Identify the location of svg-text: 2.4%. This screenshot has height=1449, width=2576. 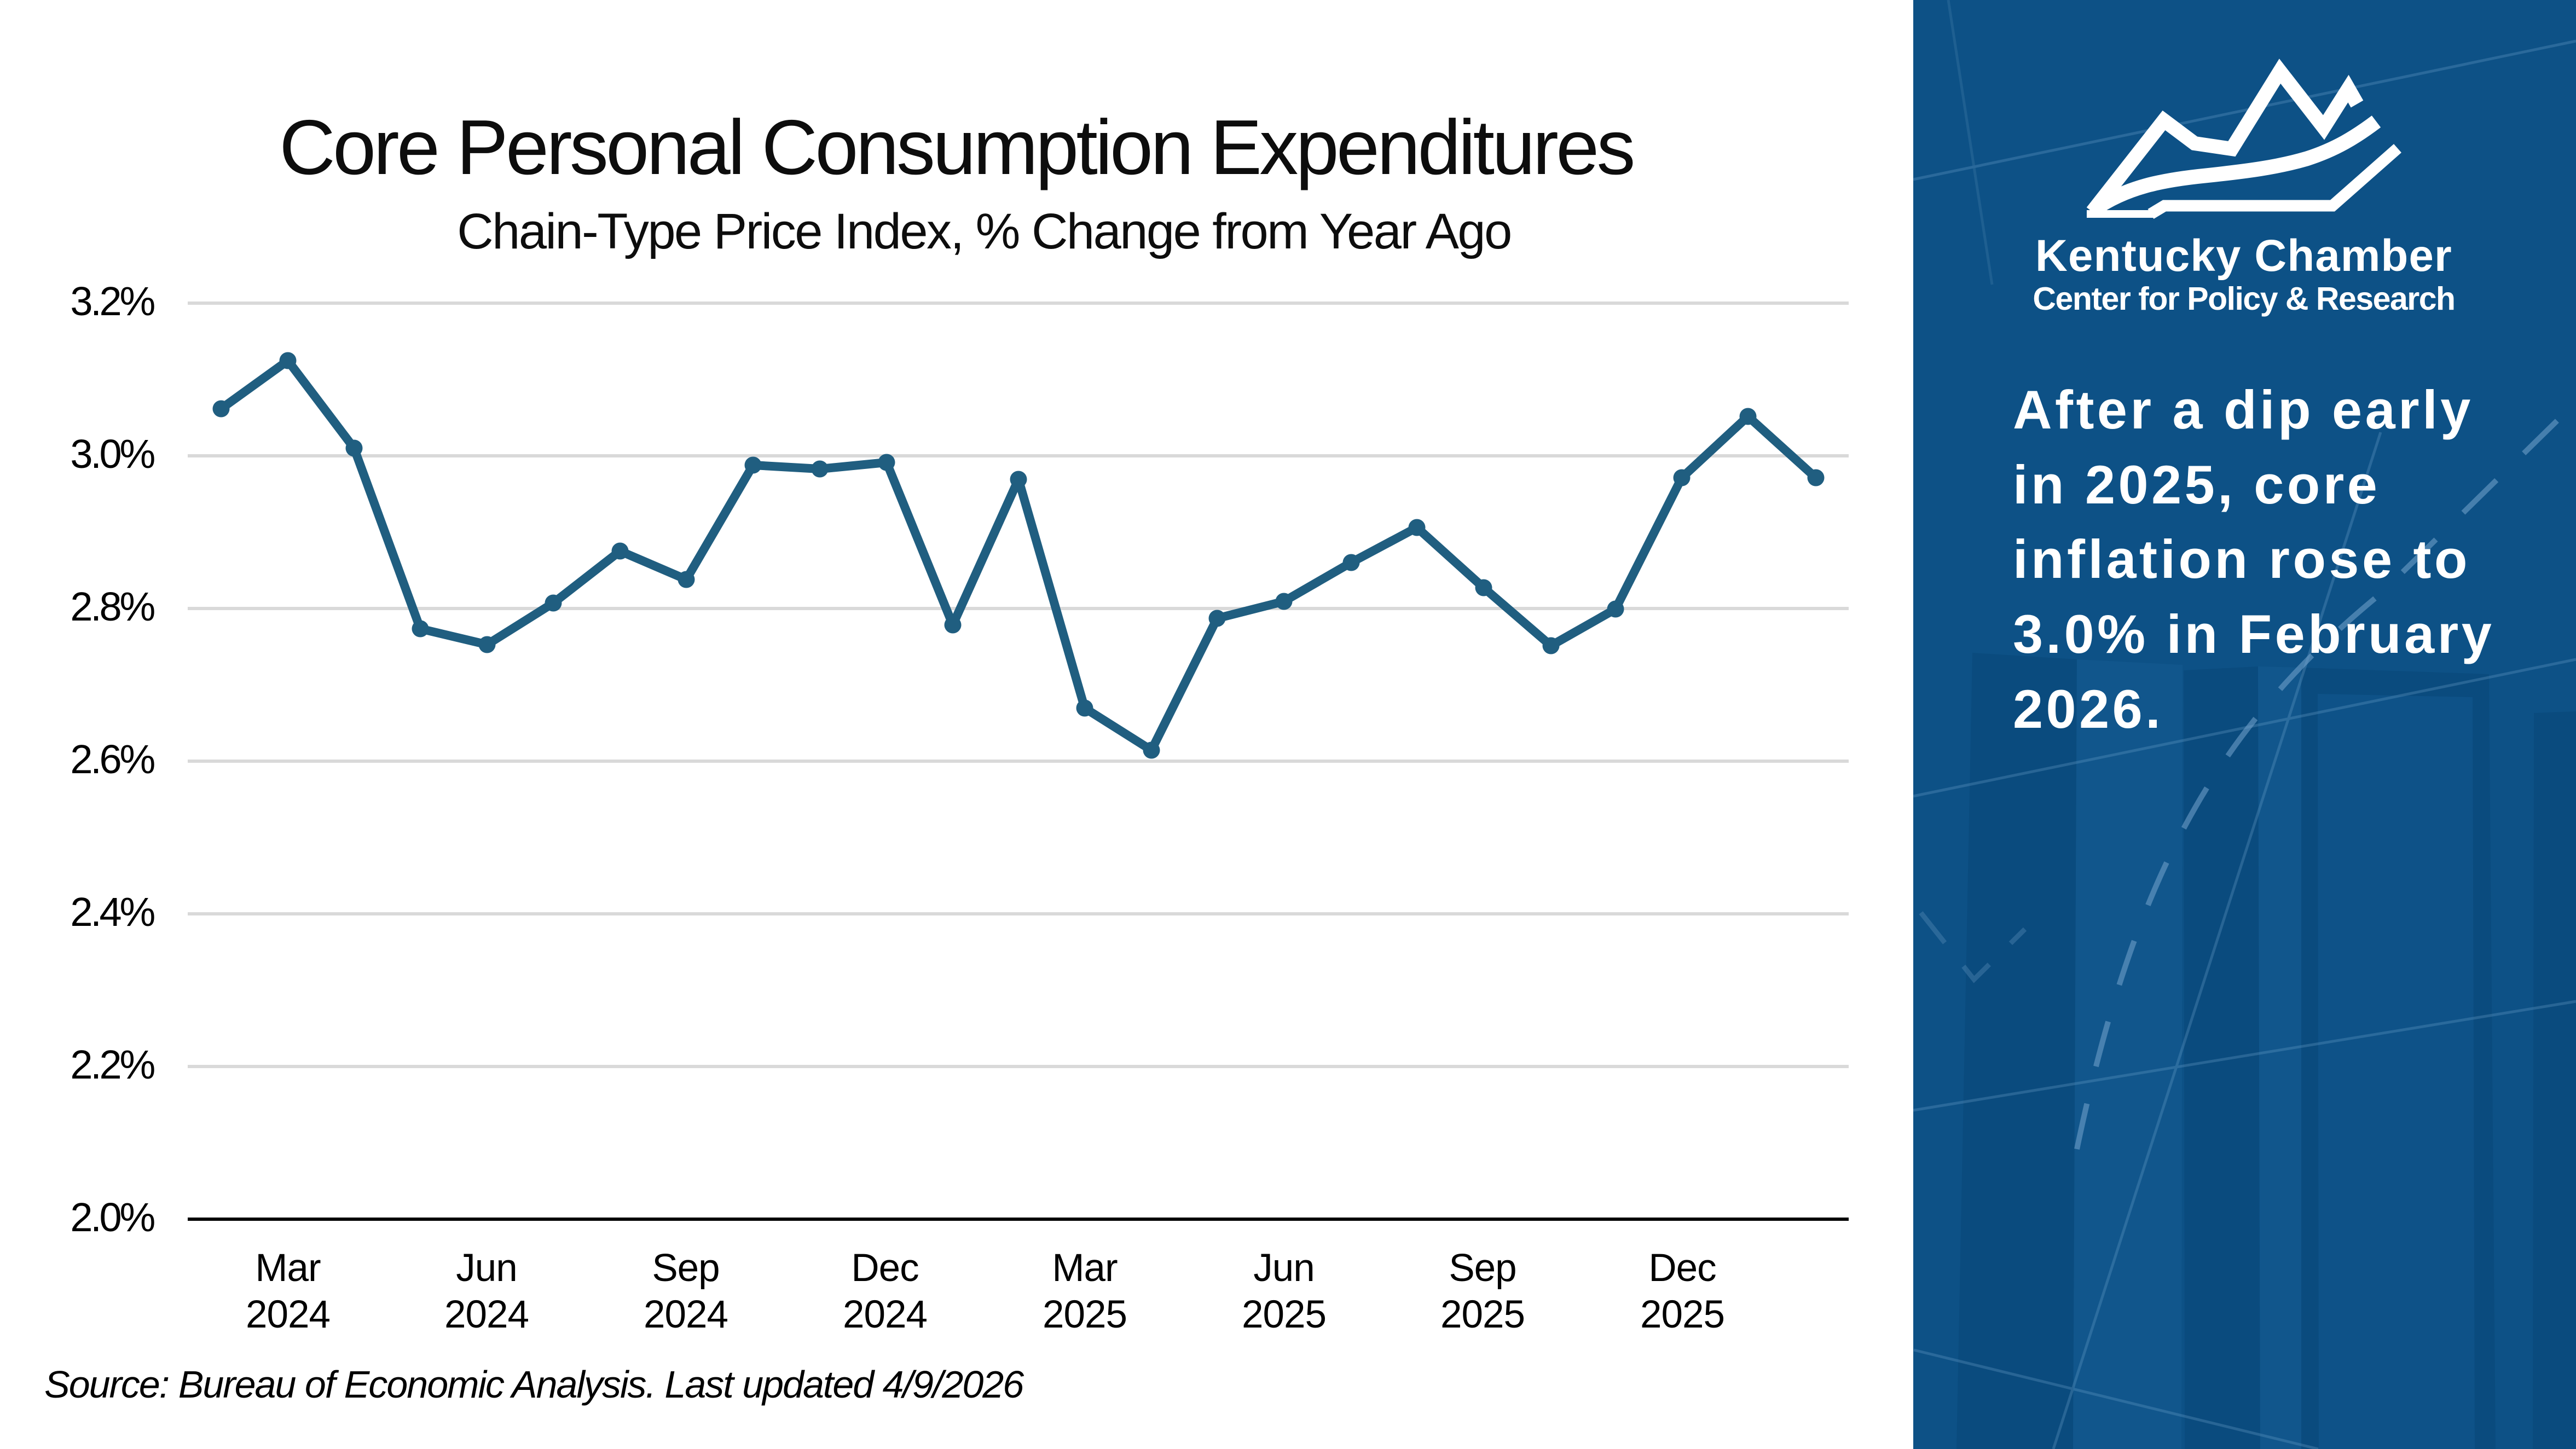
(112, 912).